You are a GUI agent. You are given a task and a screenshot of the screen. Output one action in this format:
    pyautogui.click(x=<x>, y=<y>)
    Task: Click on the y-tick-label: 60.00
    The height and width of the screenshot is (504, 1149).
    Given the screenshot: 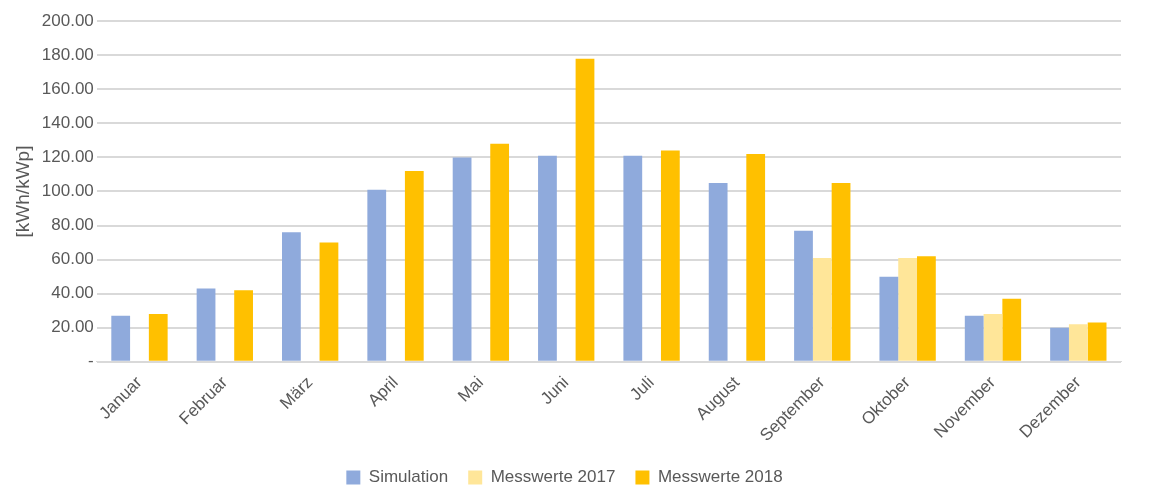 What is the action you would take?
    pyautogui.click(x=72, y=259)
    